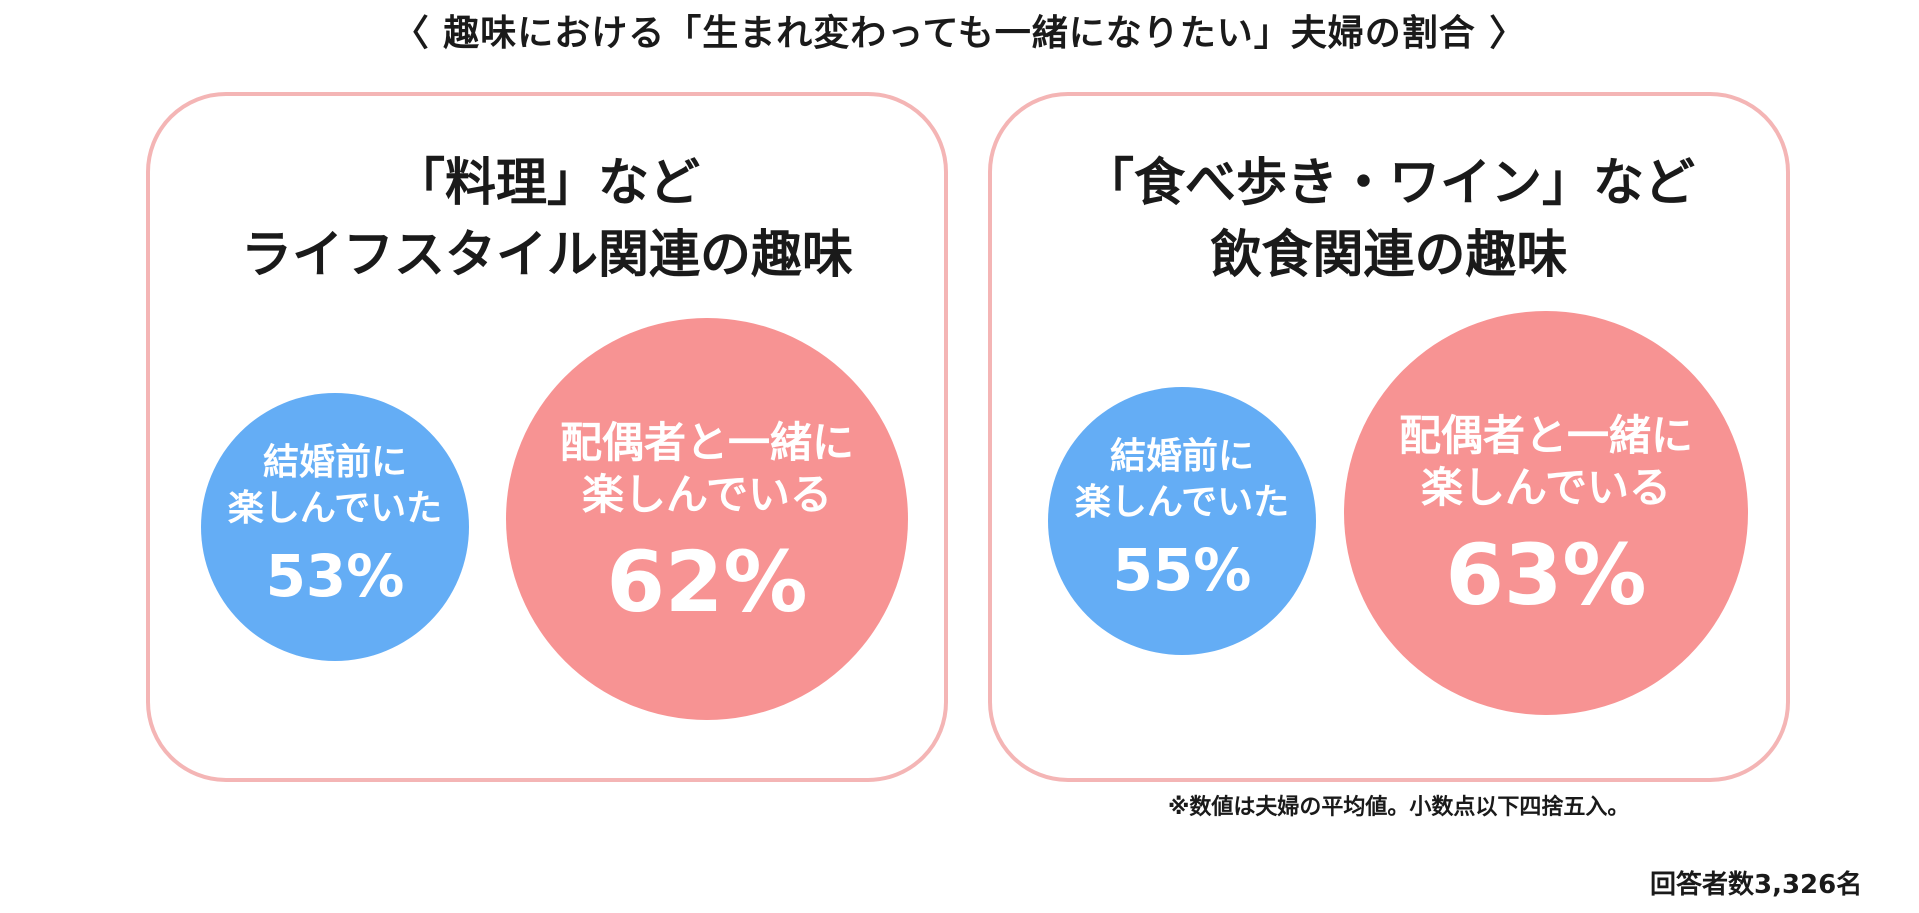  Describe the element at coordinates (1389, 255) in the screenshot. I see `panel-title-line2: 飲食関連の趣味` at that location.